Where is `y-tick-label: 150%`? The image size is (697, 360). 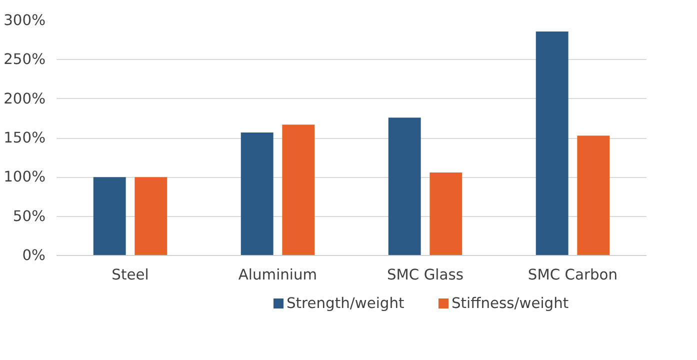 y-tick-label: 150% is located at coordinates (25, 138).